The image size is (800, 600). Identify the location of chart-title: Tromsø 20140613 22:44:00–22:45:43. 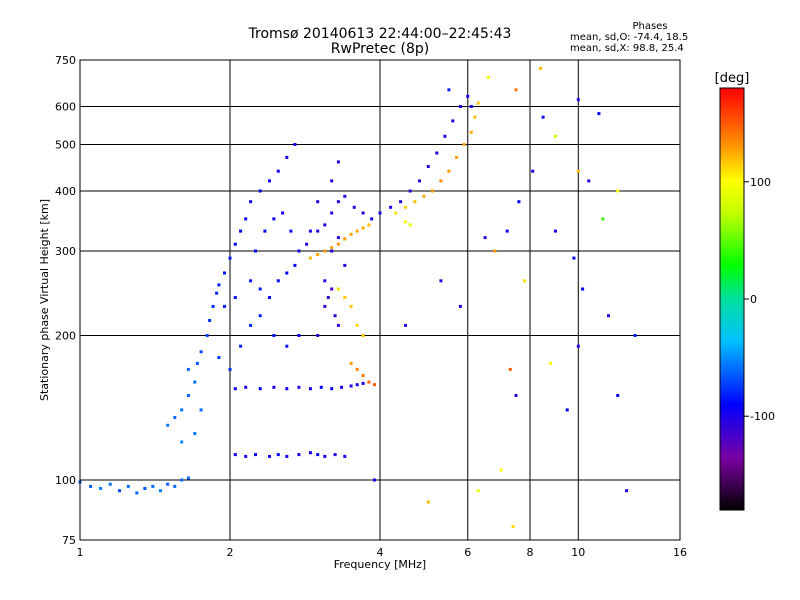
(380, 34).